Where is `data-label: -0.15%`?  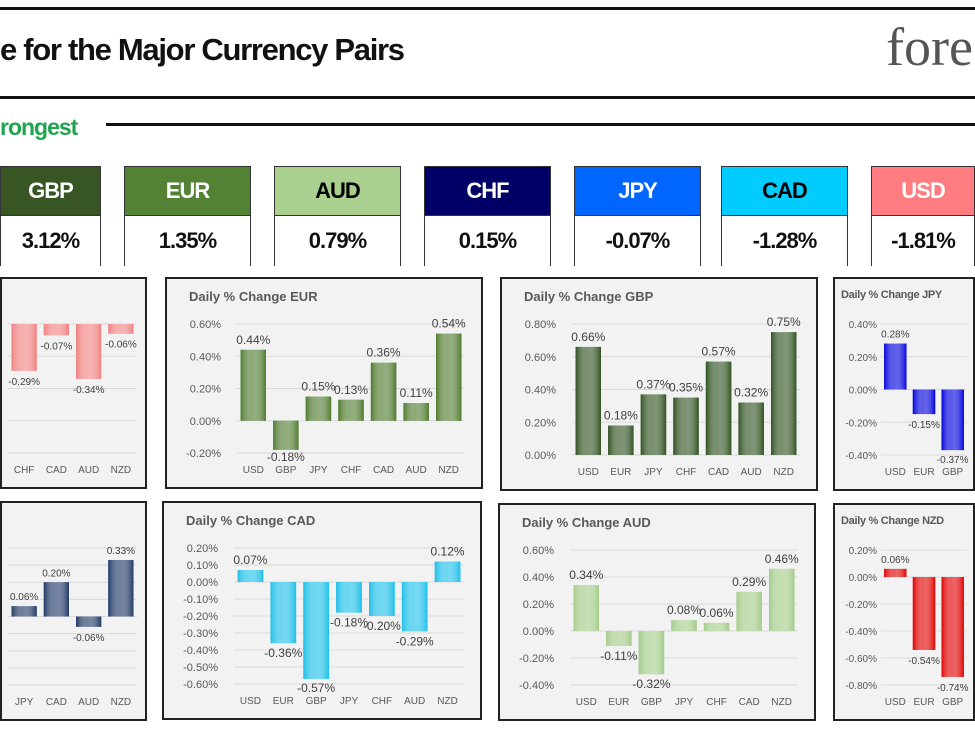 data-label: -0.15% is located at coordinates (924, 425).